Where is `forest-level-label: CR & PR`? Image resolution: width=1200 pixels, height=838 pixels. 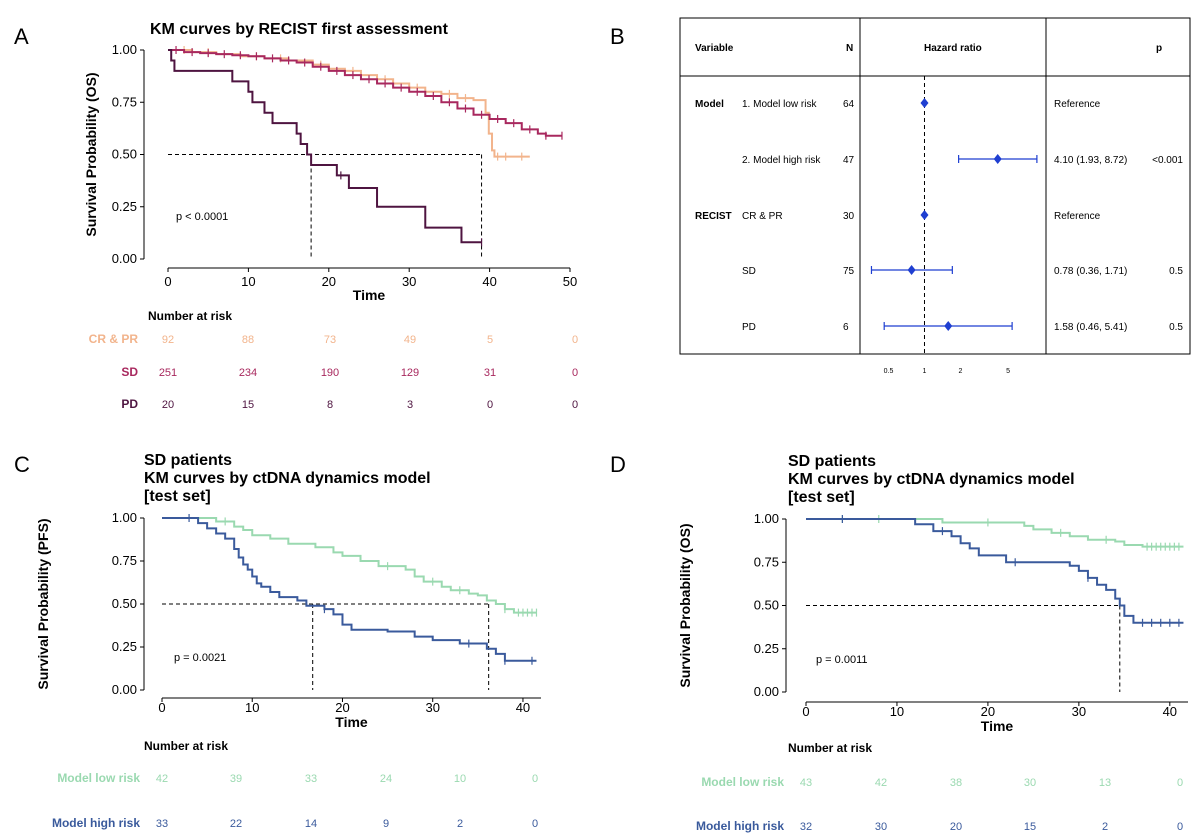 forest-level-label: CR & PR is located at coordinates (762, 216).